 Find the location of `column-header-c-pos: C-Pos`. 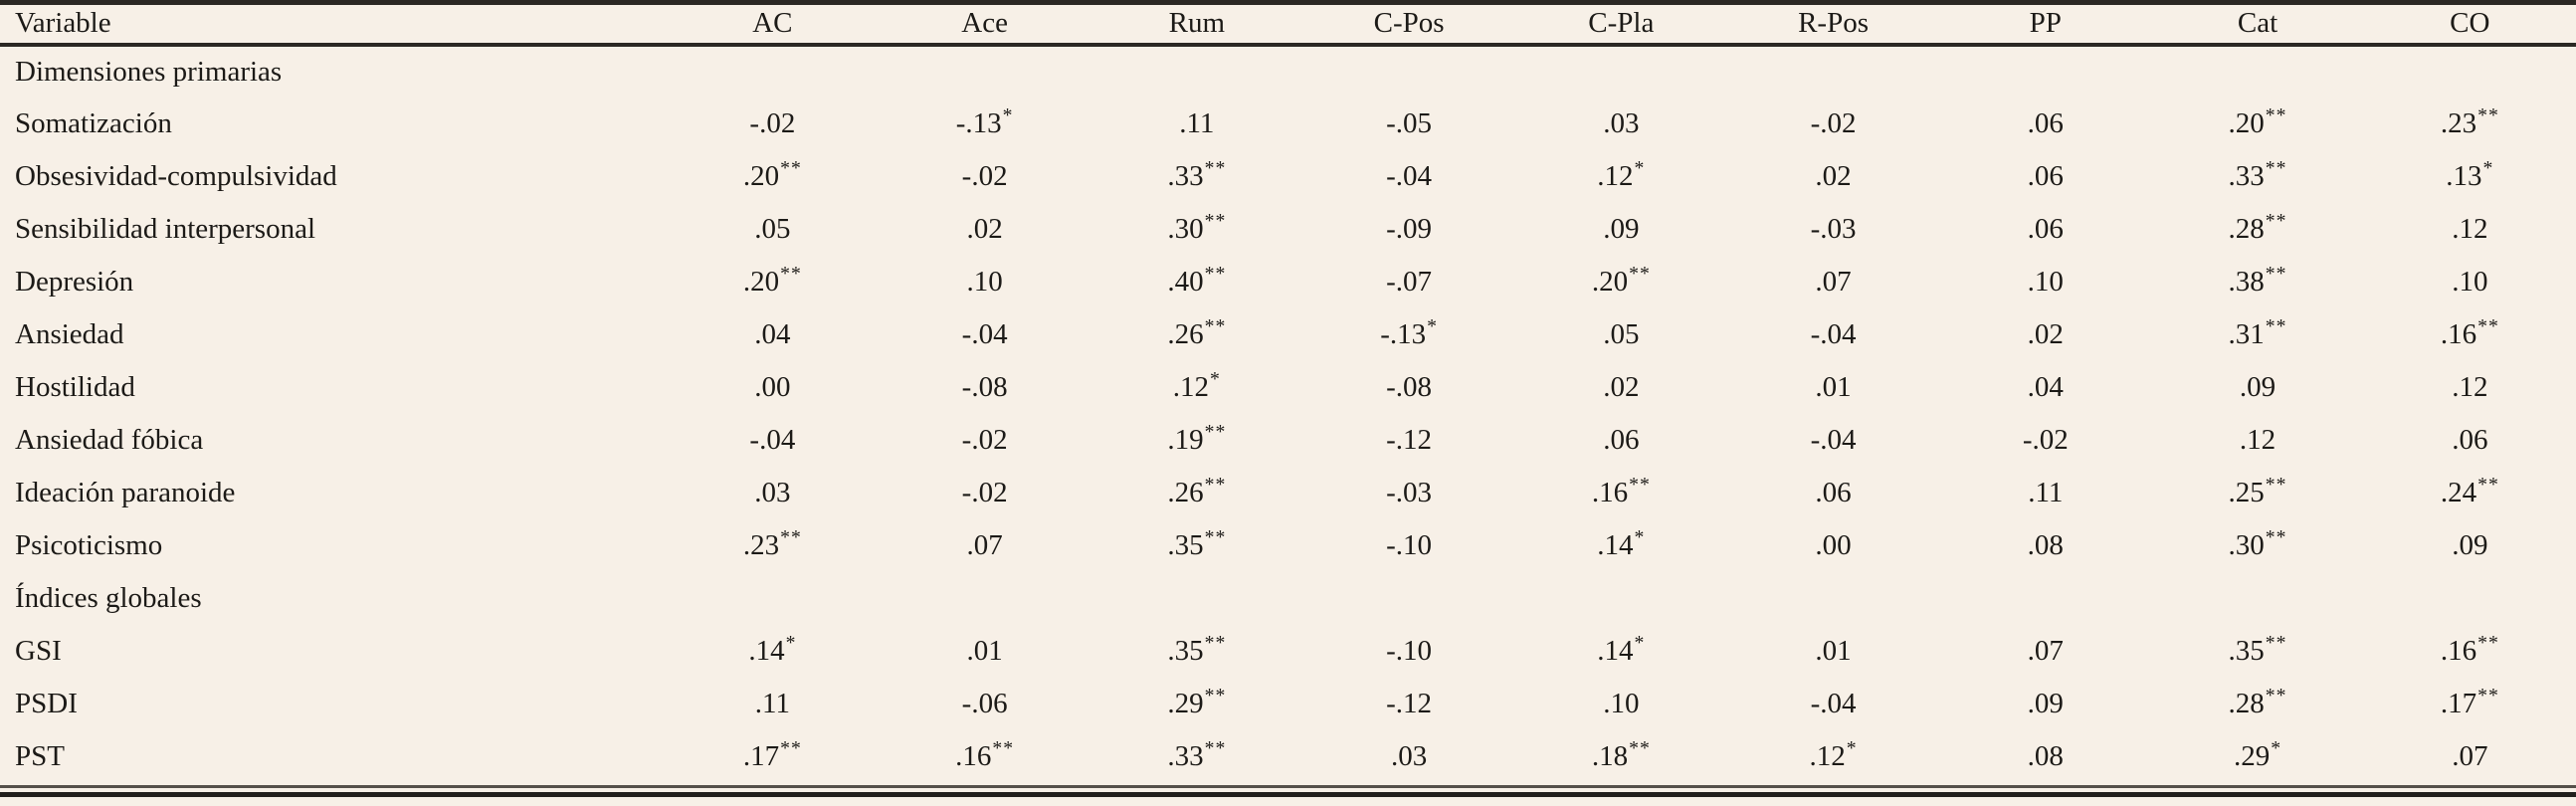

column-header-c-pos: C-Pos is located at coordinates (1409, 24).